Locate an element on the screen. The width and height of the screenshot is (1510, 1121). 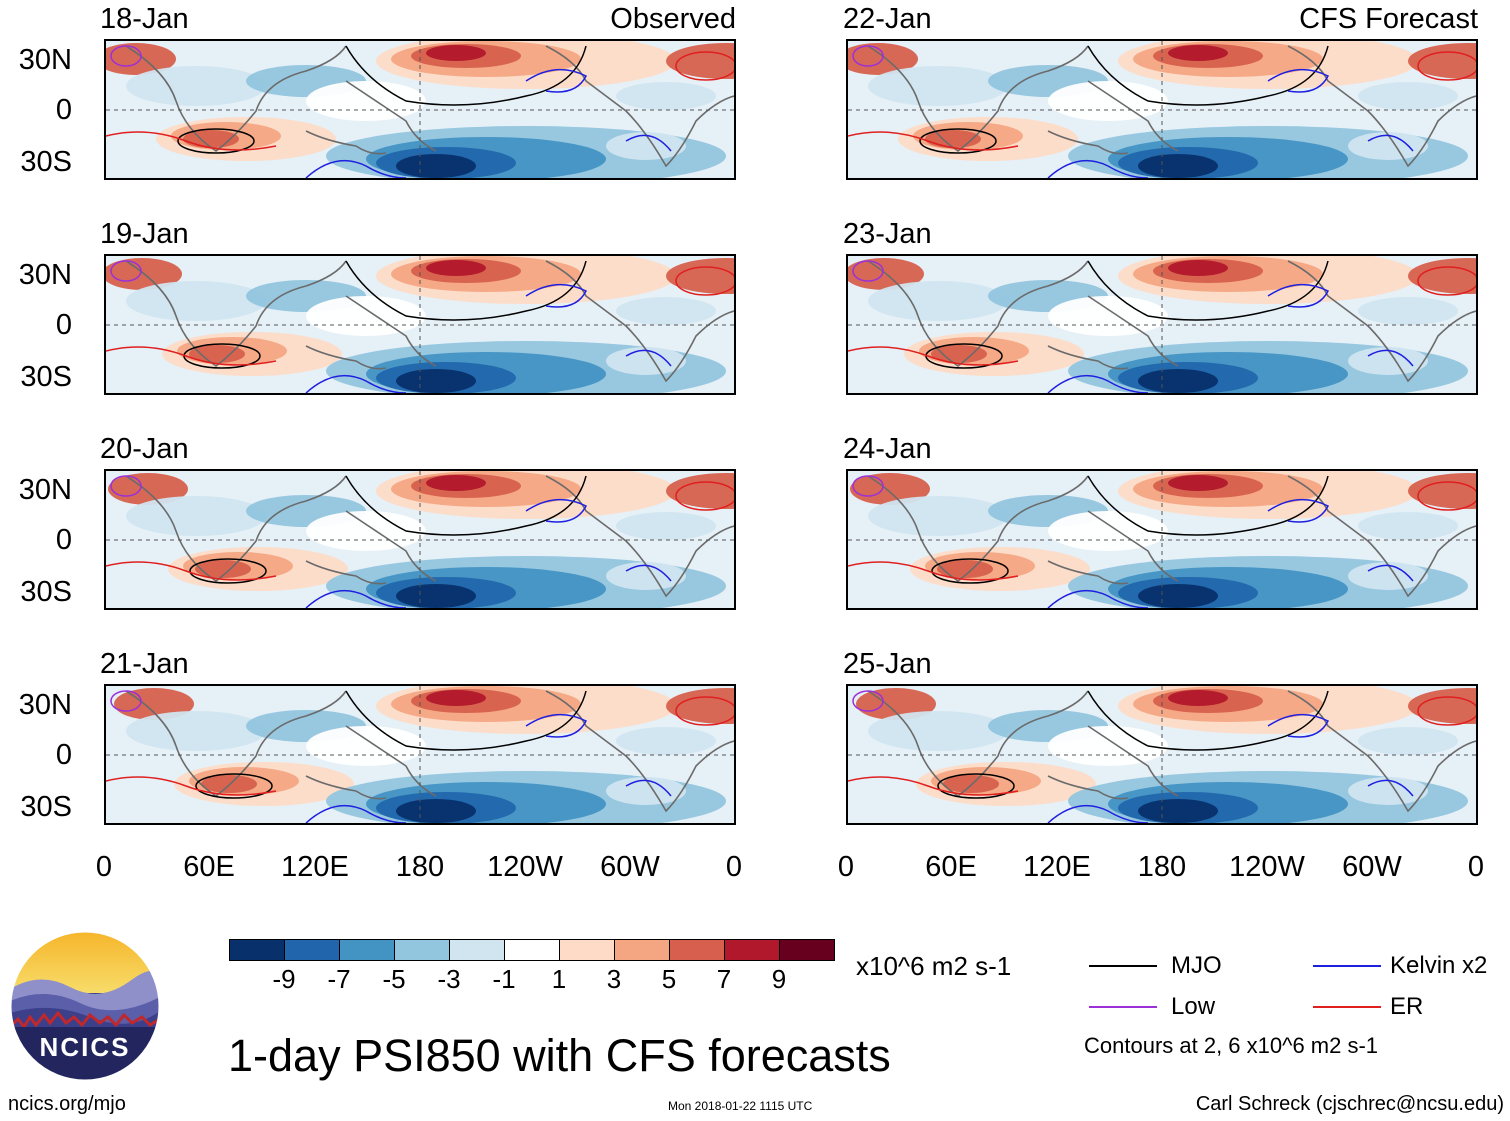
colorbar-tick-label: -7 is located at coordinates (339, 979).